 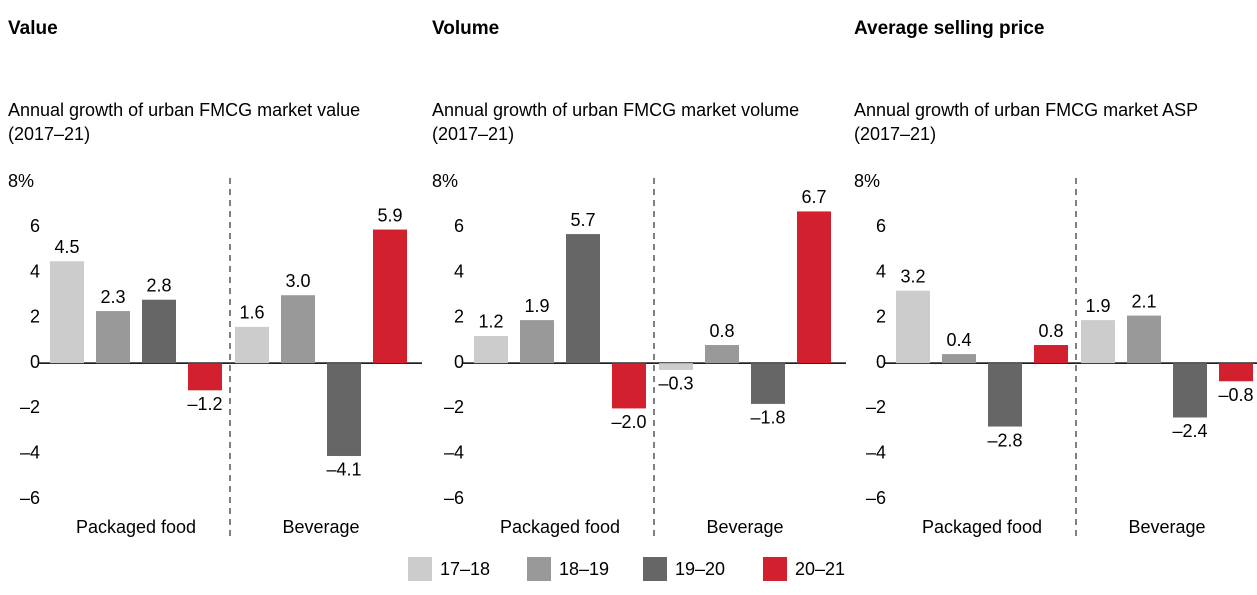 I want to click on legend-label: 17–18, so click(x=465, y=569).